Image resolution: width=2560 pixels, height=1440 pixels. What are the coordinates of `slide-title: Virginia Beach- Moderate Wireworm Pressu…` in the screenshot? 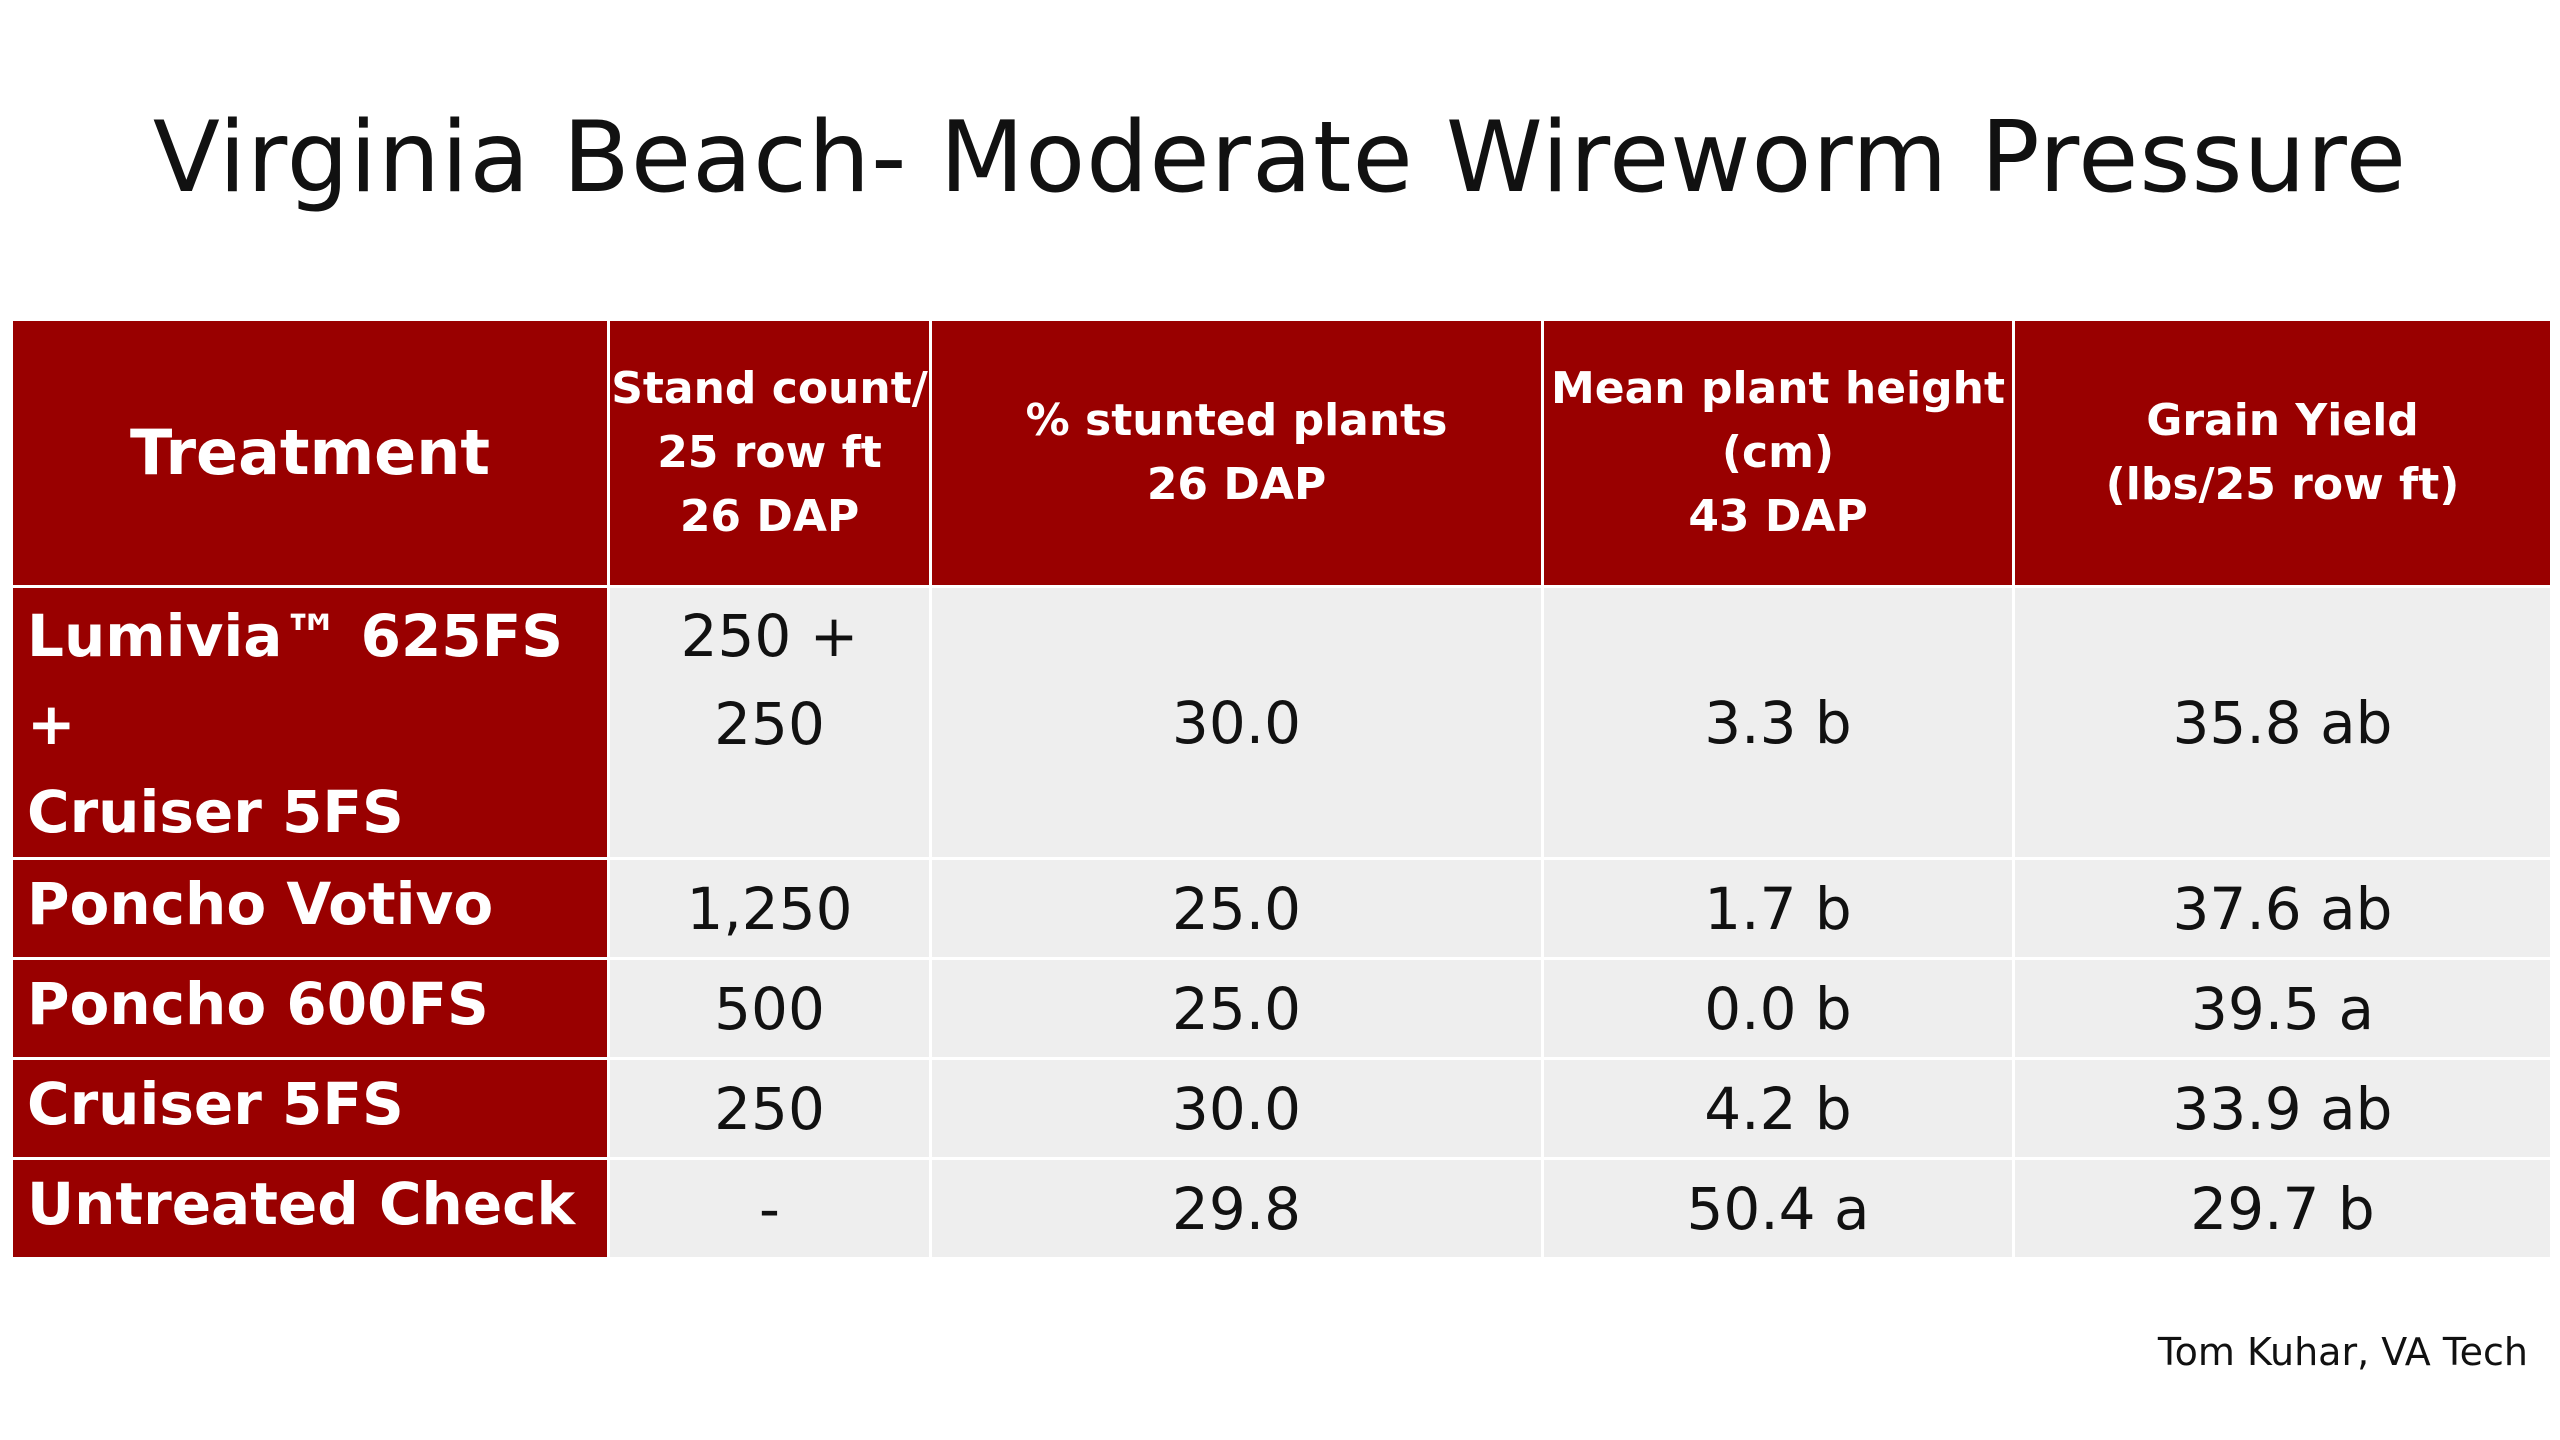 It's located at (1280, 158).